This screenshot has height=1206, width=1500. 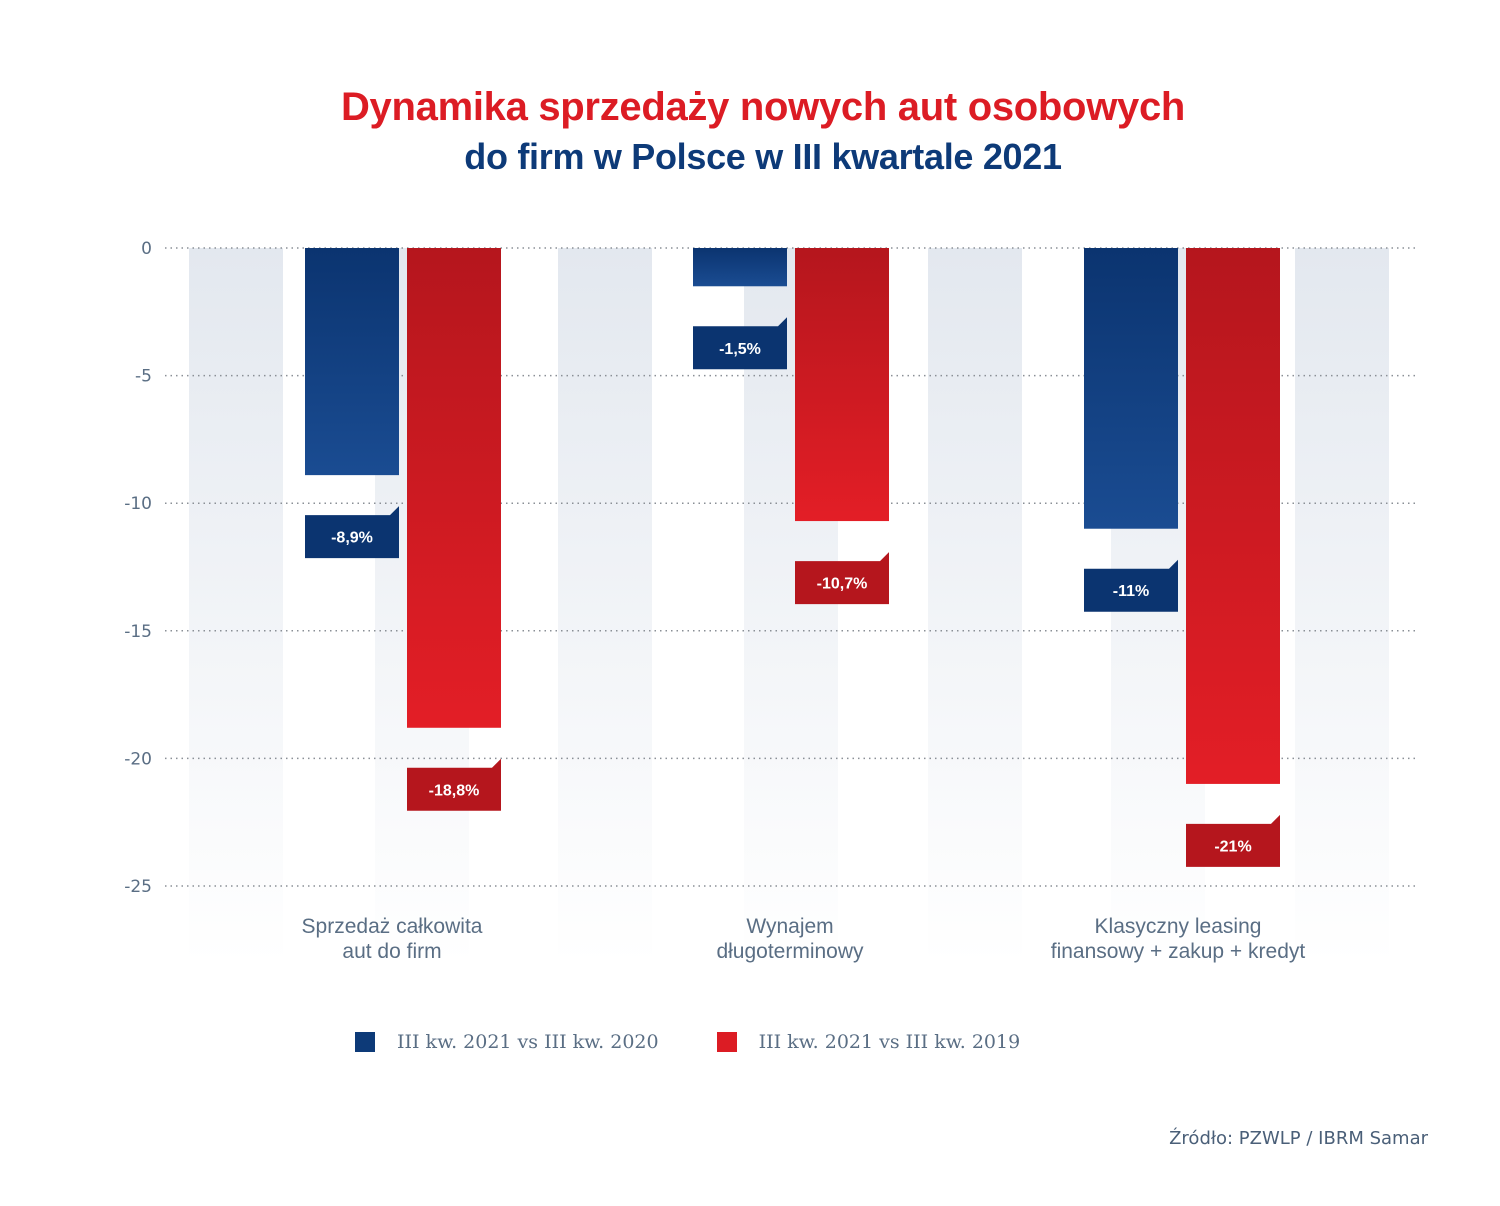 What do you see at coordinates (1131, 591) in the screenshot?
I see `data-label: -11%` at bounding box center [1131, 591].